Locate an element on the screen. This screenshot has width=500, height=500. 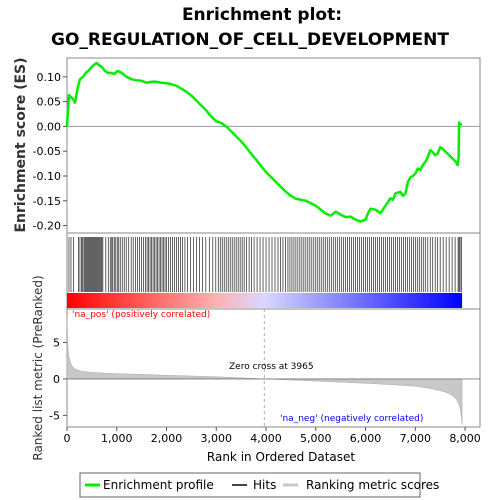
x-tick-label: 7,000 is located at coordinates (416, 438).